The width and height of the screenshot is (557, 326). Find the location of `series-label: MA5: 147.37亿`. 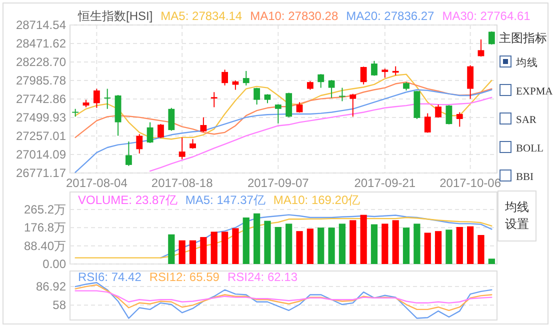

series-label: MA5: 147.37亿 is located at coordinates (225, 200).